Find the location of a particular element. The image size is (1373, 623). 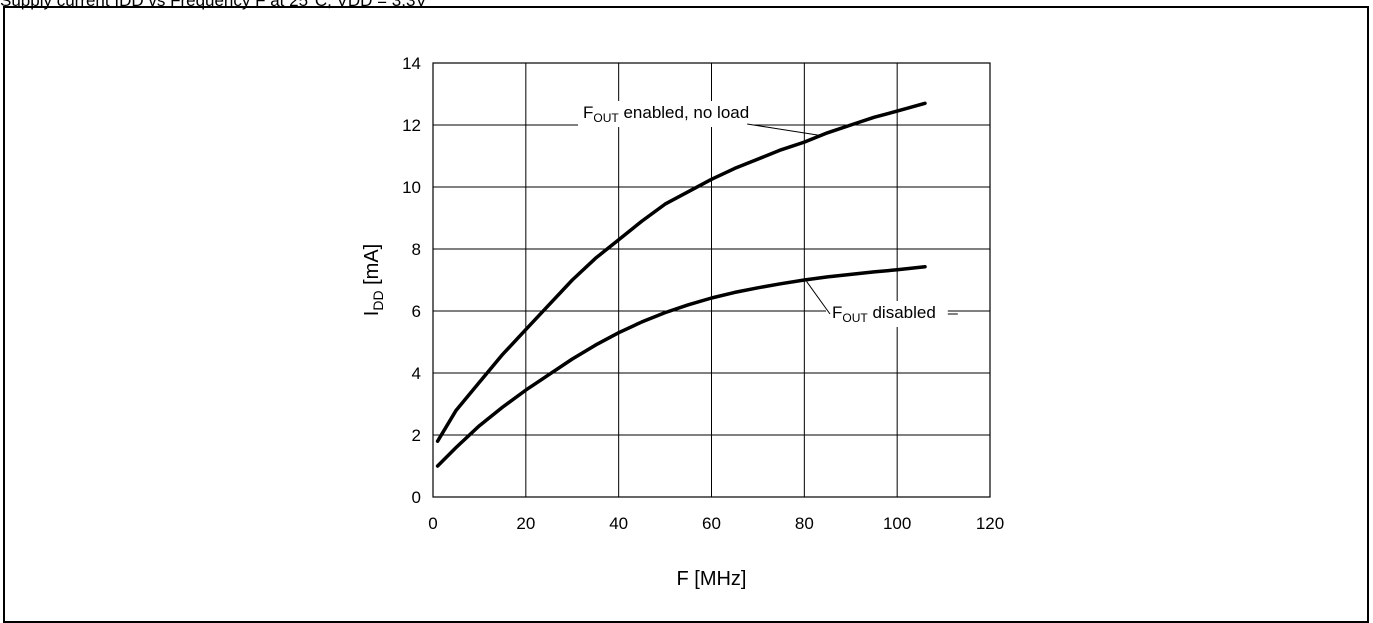

x-tick-label: 0 is located at coordinates (432, 523).